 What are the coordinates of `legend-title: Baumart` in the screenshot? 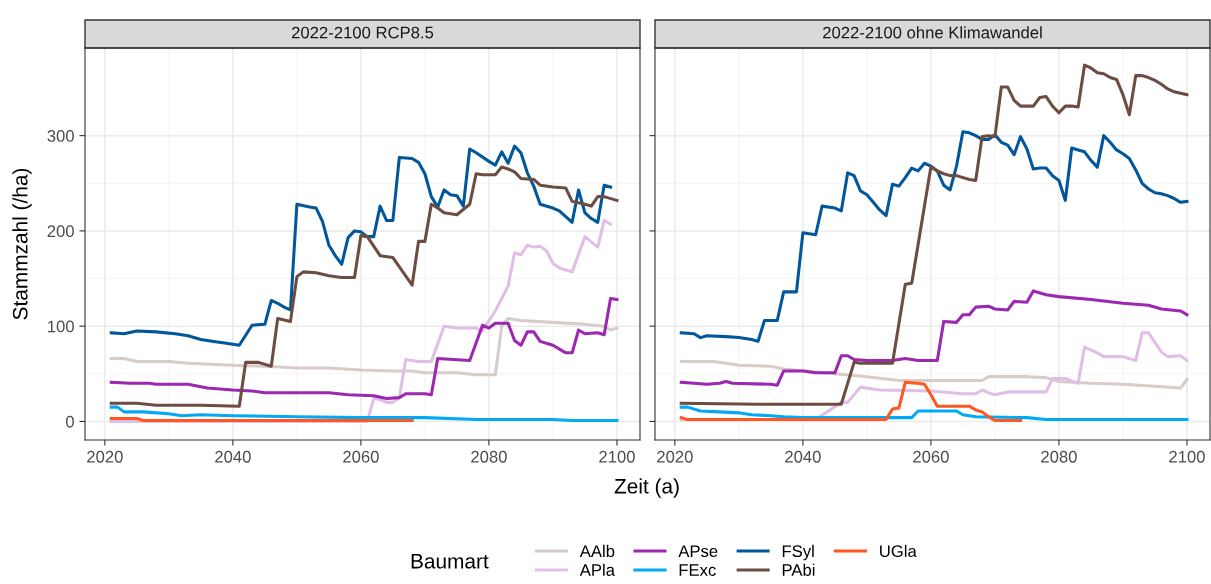 It's located at (450, 561).